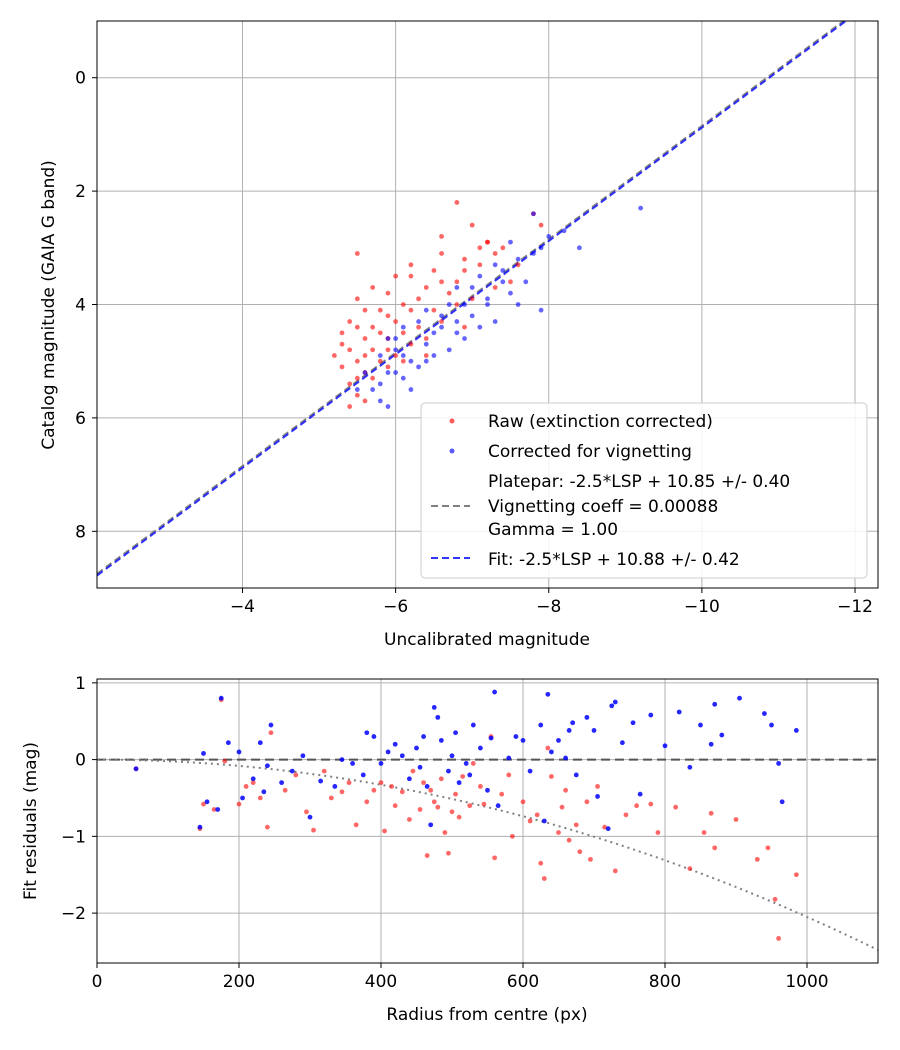  Describe the element at coordinates (806, 982) in the screenshot. I see `bottom-x-tick-label: 1000` at that location.